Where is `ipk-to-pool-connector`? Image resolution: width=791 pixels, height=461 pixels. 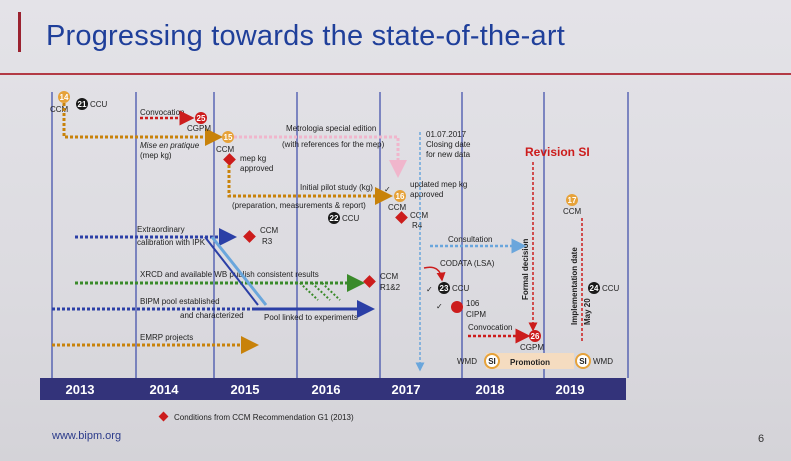 ipk-to-pool-connector is located at coordinates (239, 271).